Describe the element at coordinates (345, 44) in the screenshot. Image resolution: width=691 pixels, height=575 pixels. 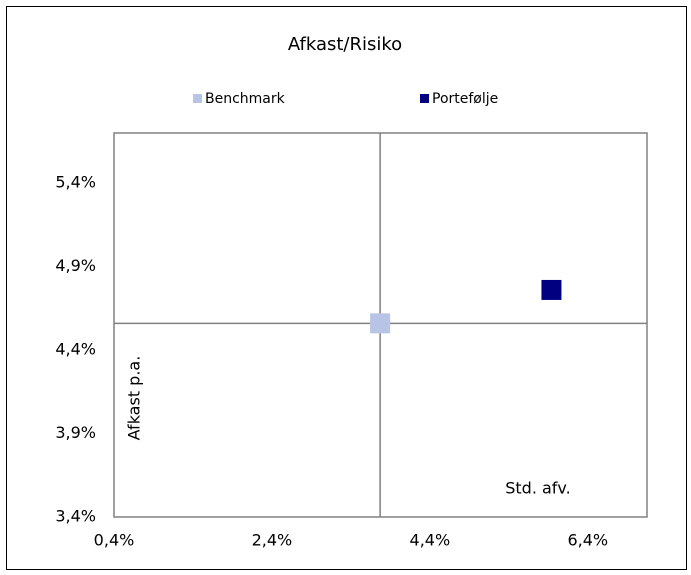
I see `chart-title: Afkast/Risiko` at that location.